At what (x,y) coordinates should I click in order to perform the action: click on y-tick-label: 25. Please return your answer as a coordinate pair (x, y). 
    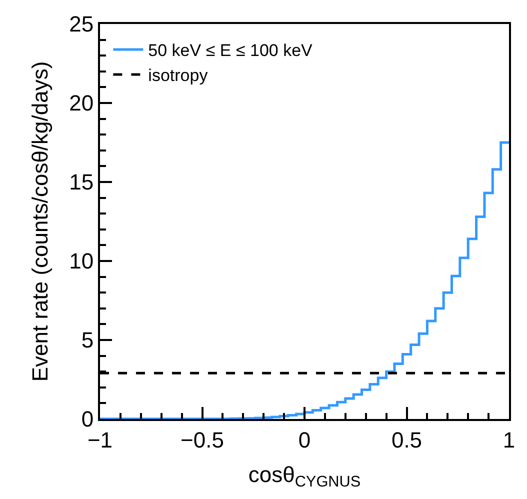
    Looking at the image, I should click on (81, 24).